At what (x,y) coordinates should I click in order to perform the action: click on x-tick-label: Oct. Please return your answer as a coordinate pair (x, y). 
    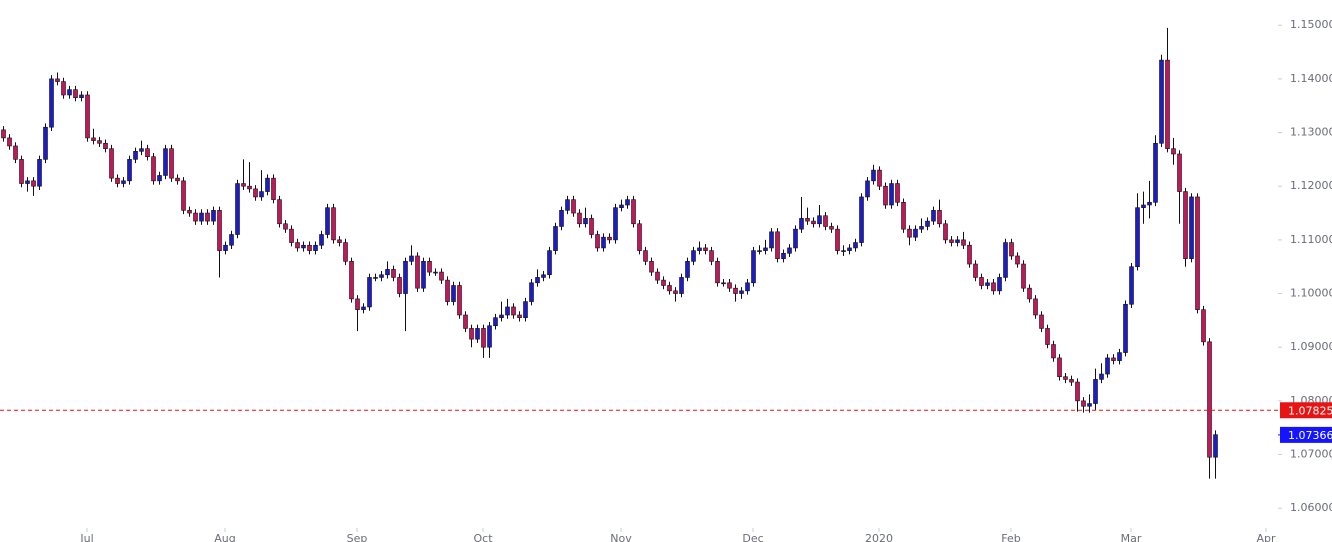
    Looking at the image, I should click on (483, 537).